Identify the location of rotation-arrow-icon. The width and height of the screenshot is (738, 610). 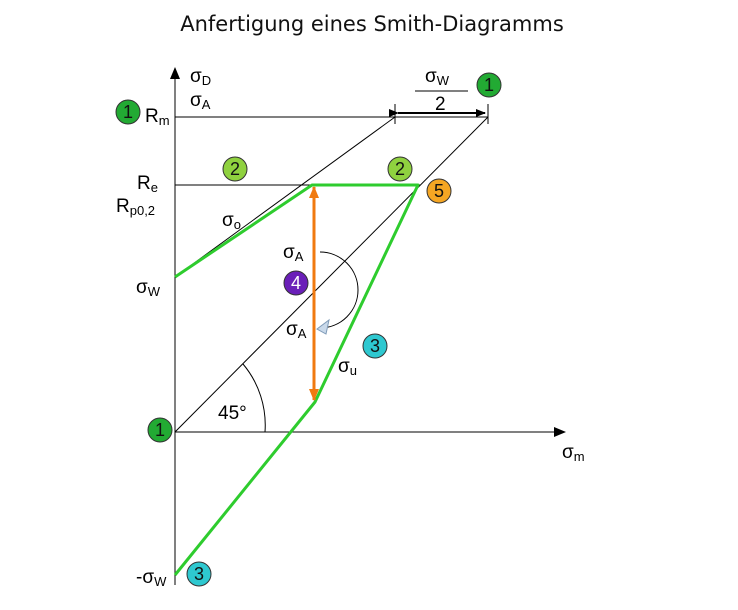
(323, 326).